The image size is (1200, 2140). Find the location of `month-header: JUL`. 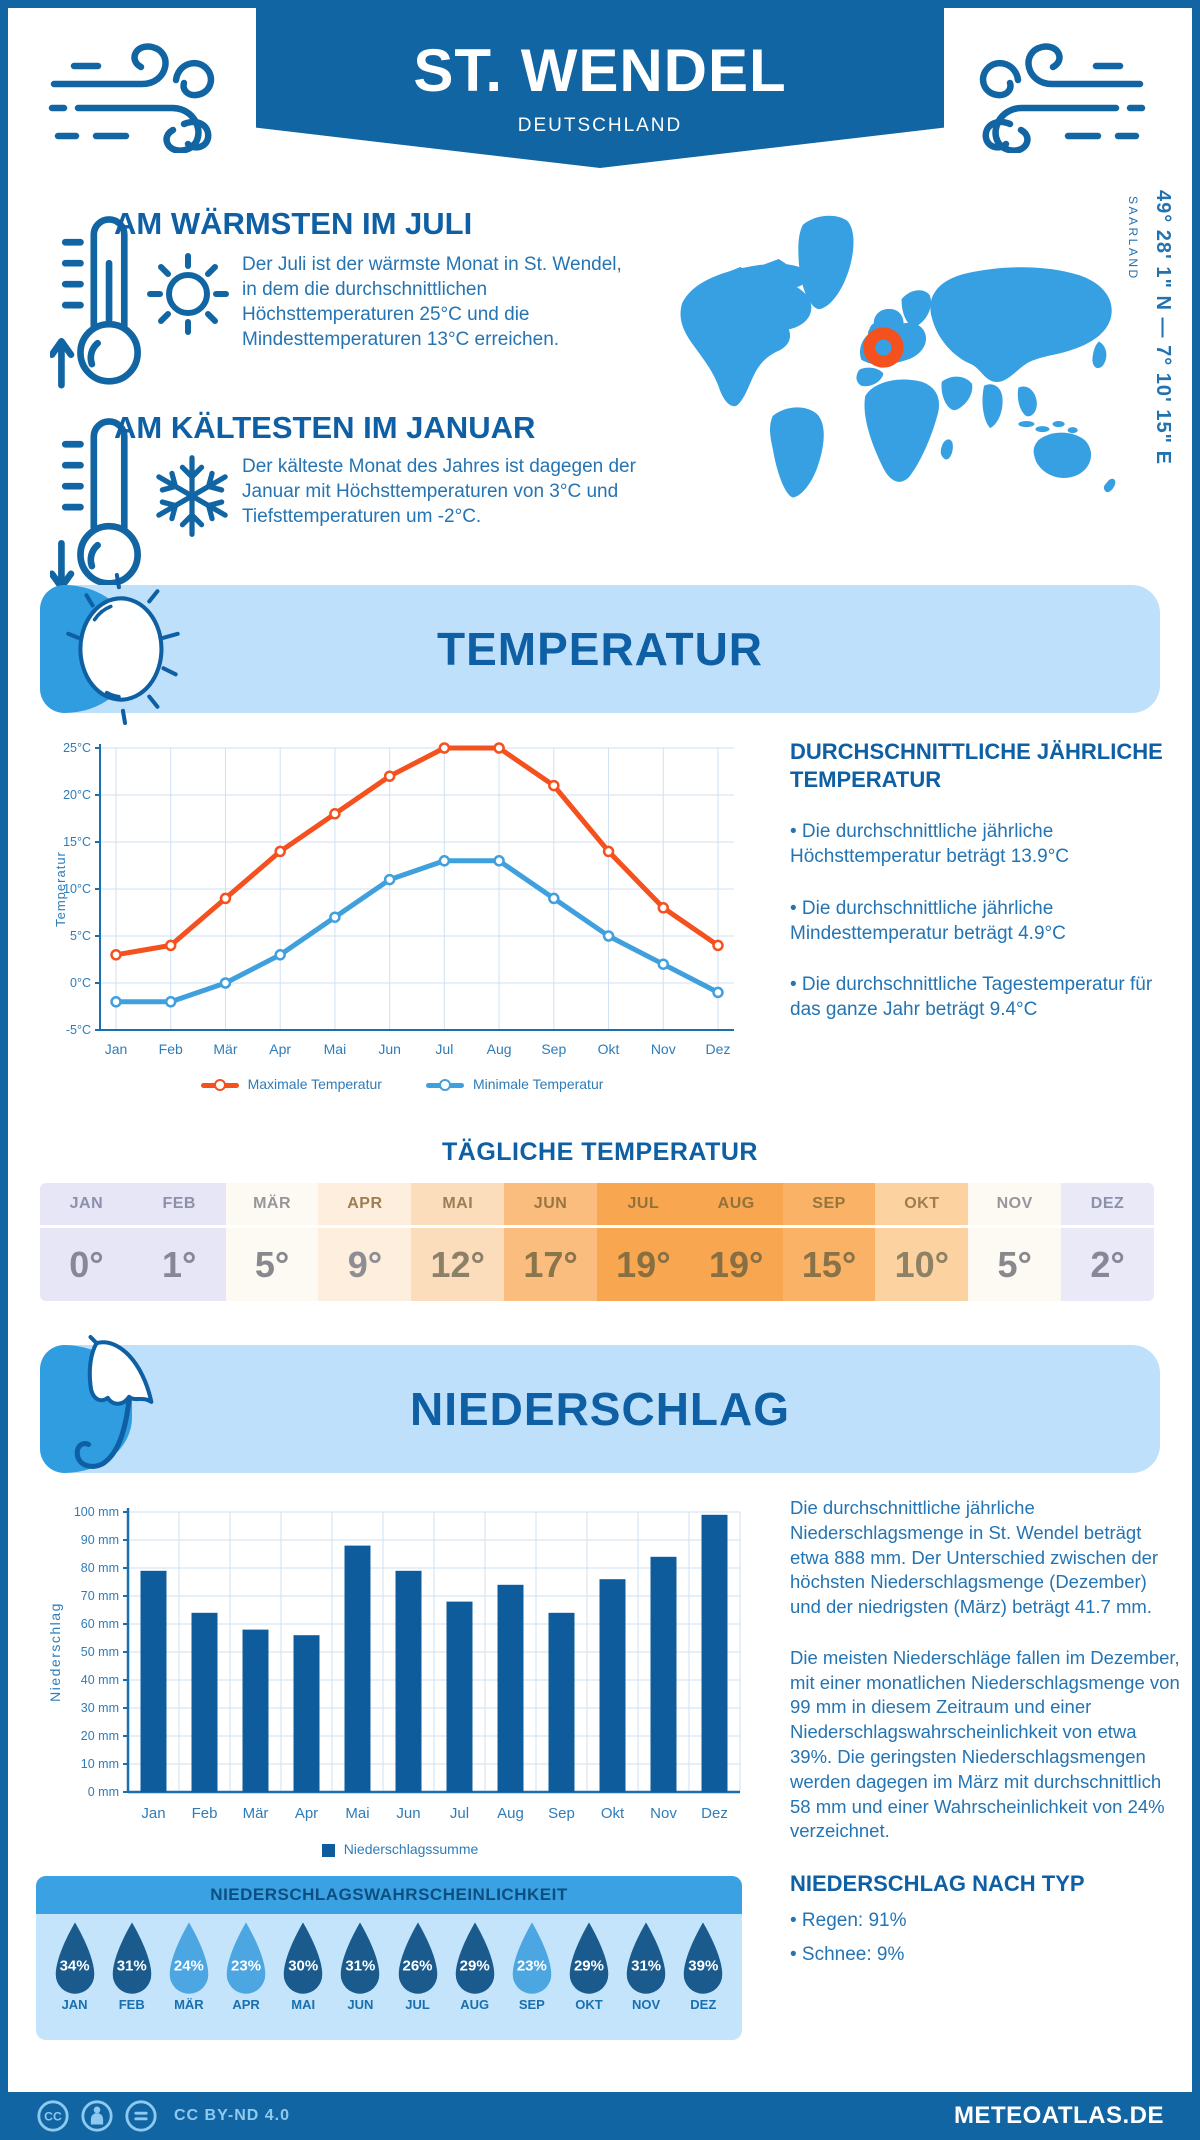

month-header: JUL is located at coordinates (643, 1205).